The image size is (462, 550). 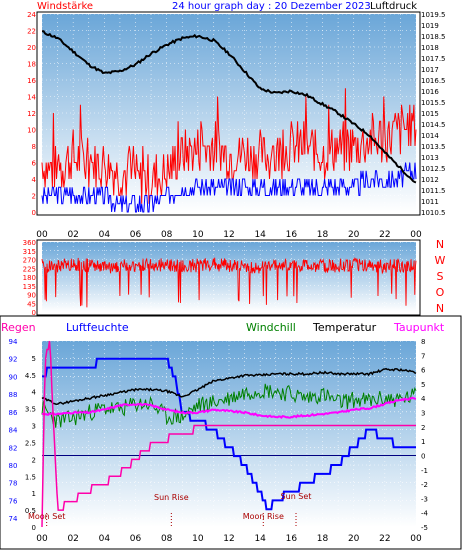 What do you see at coordinates (440, 308) in the screenshot?
I see `compass-label: N` at bounding box center [440, 308].